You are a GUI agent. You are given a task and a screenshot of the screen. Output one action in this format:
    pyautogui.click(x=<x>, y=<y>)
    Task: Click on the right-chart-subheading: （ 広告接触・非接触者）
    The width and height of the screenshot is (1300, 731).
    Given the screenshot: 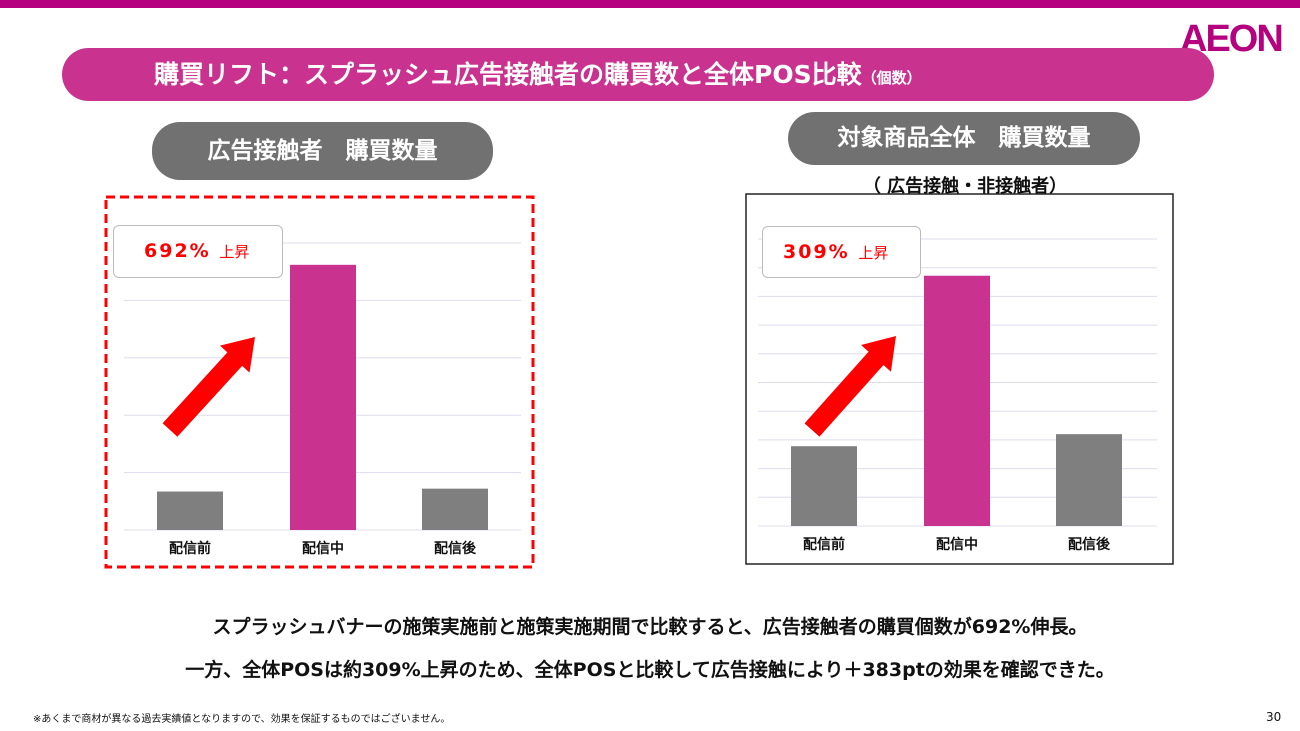 What is the action you would take?
    pyautogui.click(x=965, y=186)
    